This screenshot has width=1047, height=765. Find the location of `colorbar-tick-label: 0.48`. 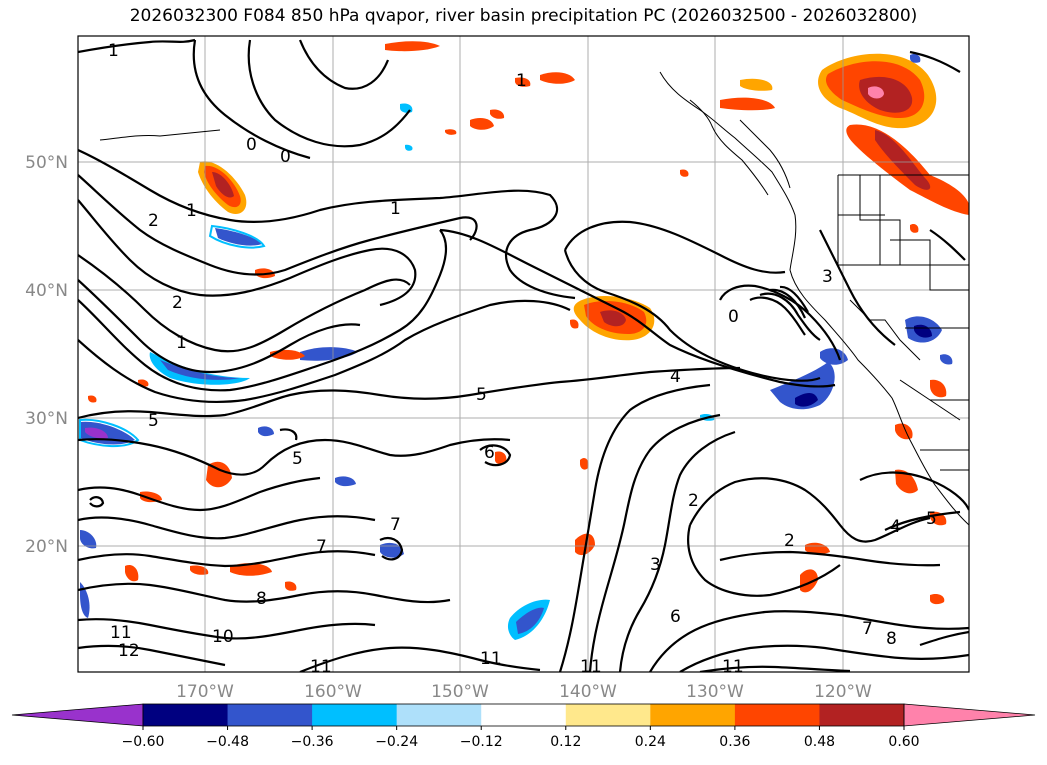

colorbar-tick-label: 0.48 is located at coordinates (819, 742).